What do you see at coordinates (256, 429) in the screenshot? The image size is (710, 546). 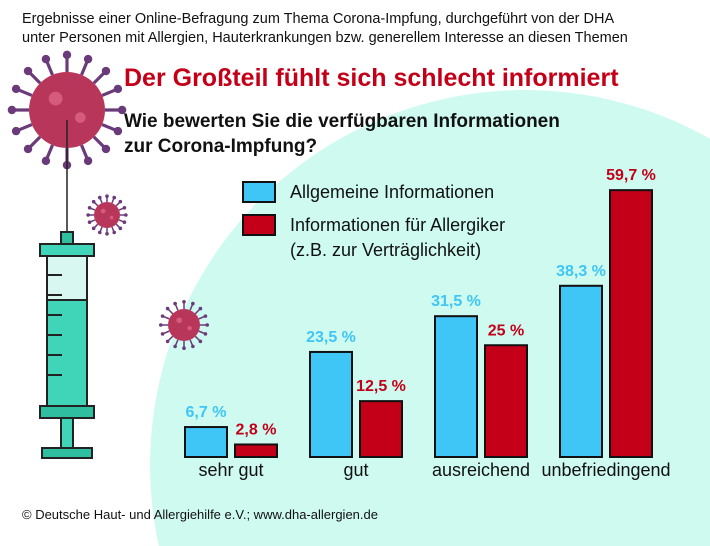 I see `data-label: 2,8 %` at bounding box center [256, 429].